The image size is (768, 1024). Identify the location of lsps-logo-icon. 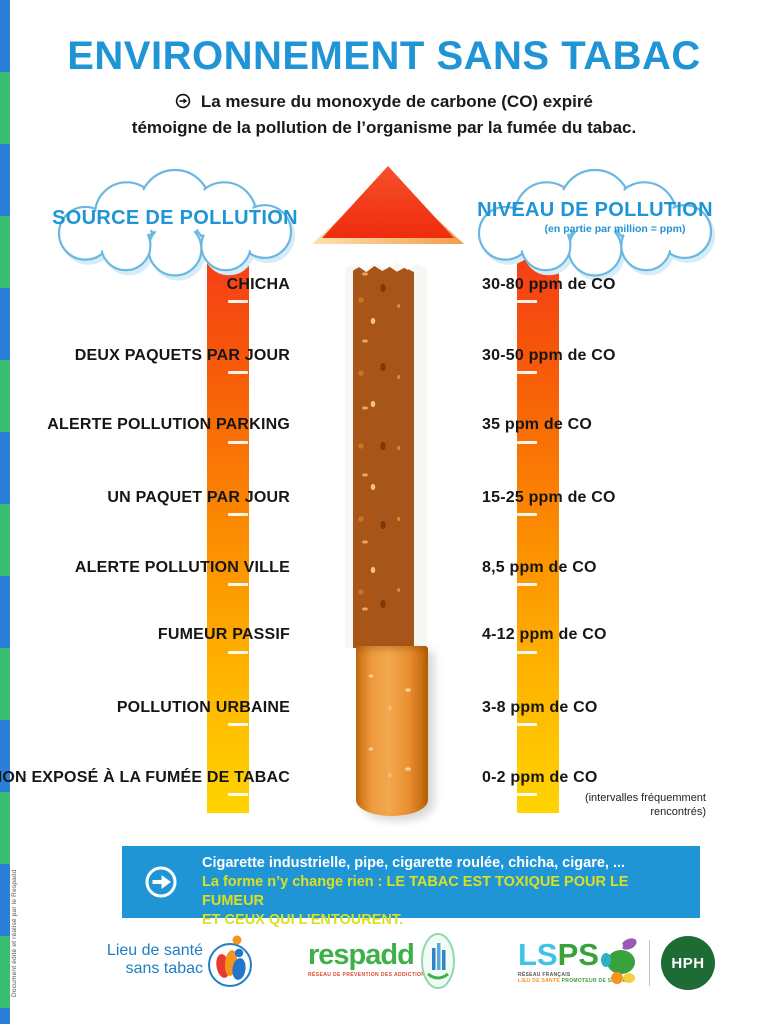
(620, 963).